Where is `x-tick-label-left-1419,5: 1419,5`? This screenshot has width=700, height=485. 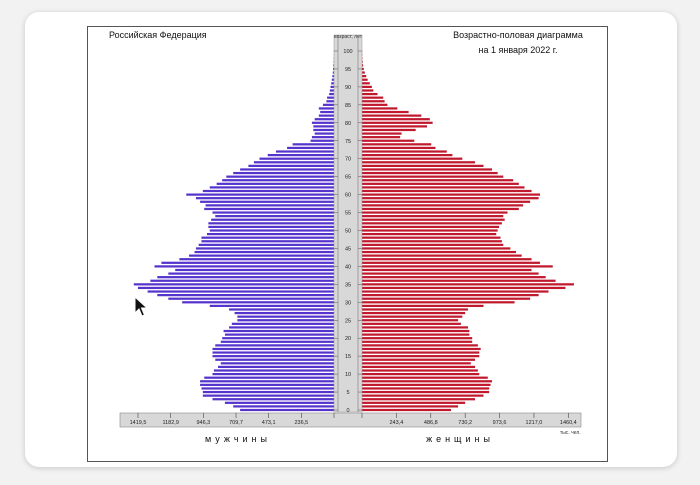
x-tick-label-left-1419,5: 1419,5 is located at coordinates (138, 423).